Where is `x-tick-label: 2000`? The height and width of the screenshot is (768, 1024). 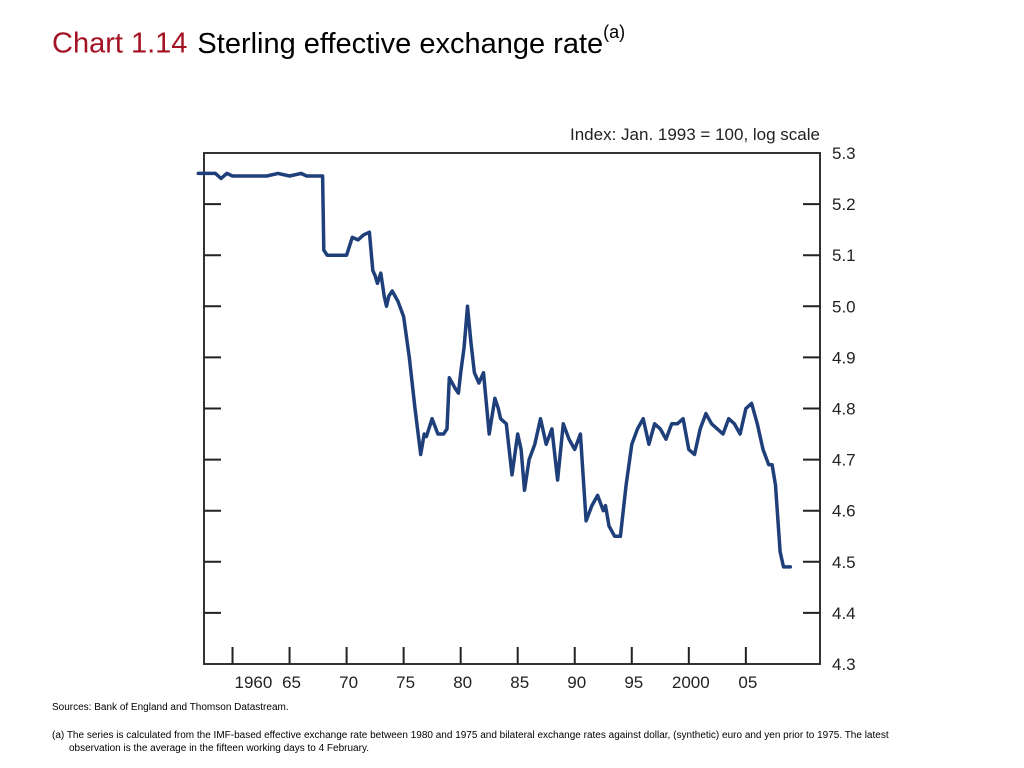
x-tick-label: 2000 is located at coordinates (691, 682).